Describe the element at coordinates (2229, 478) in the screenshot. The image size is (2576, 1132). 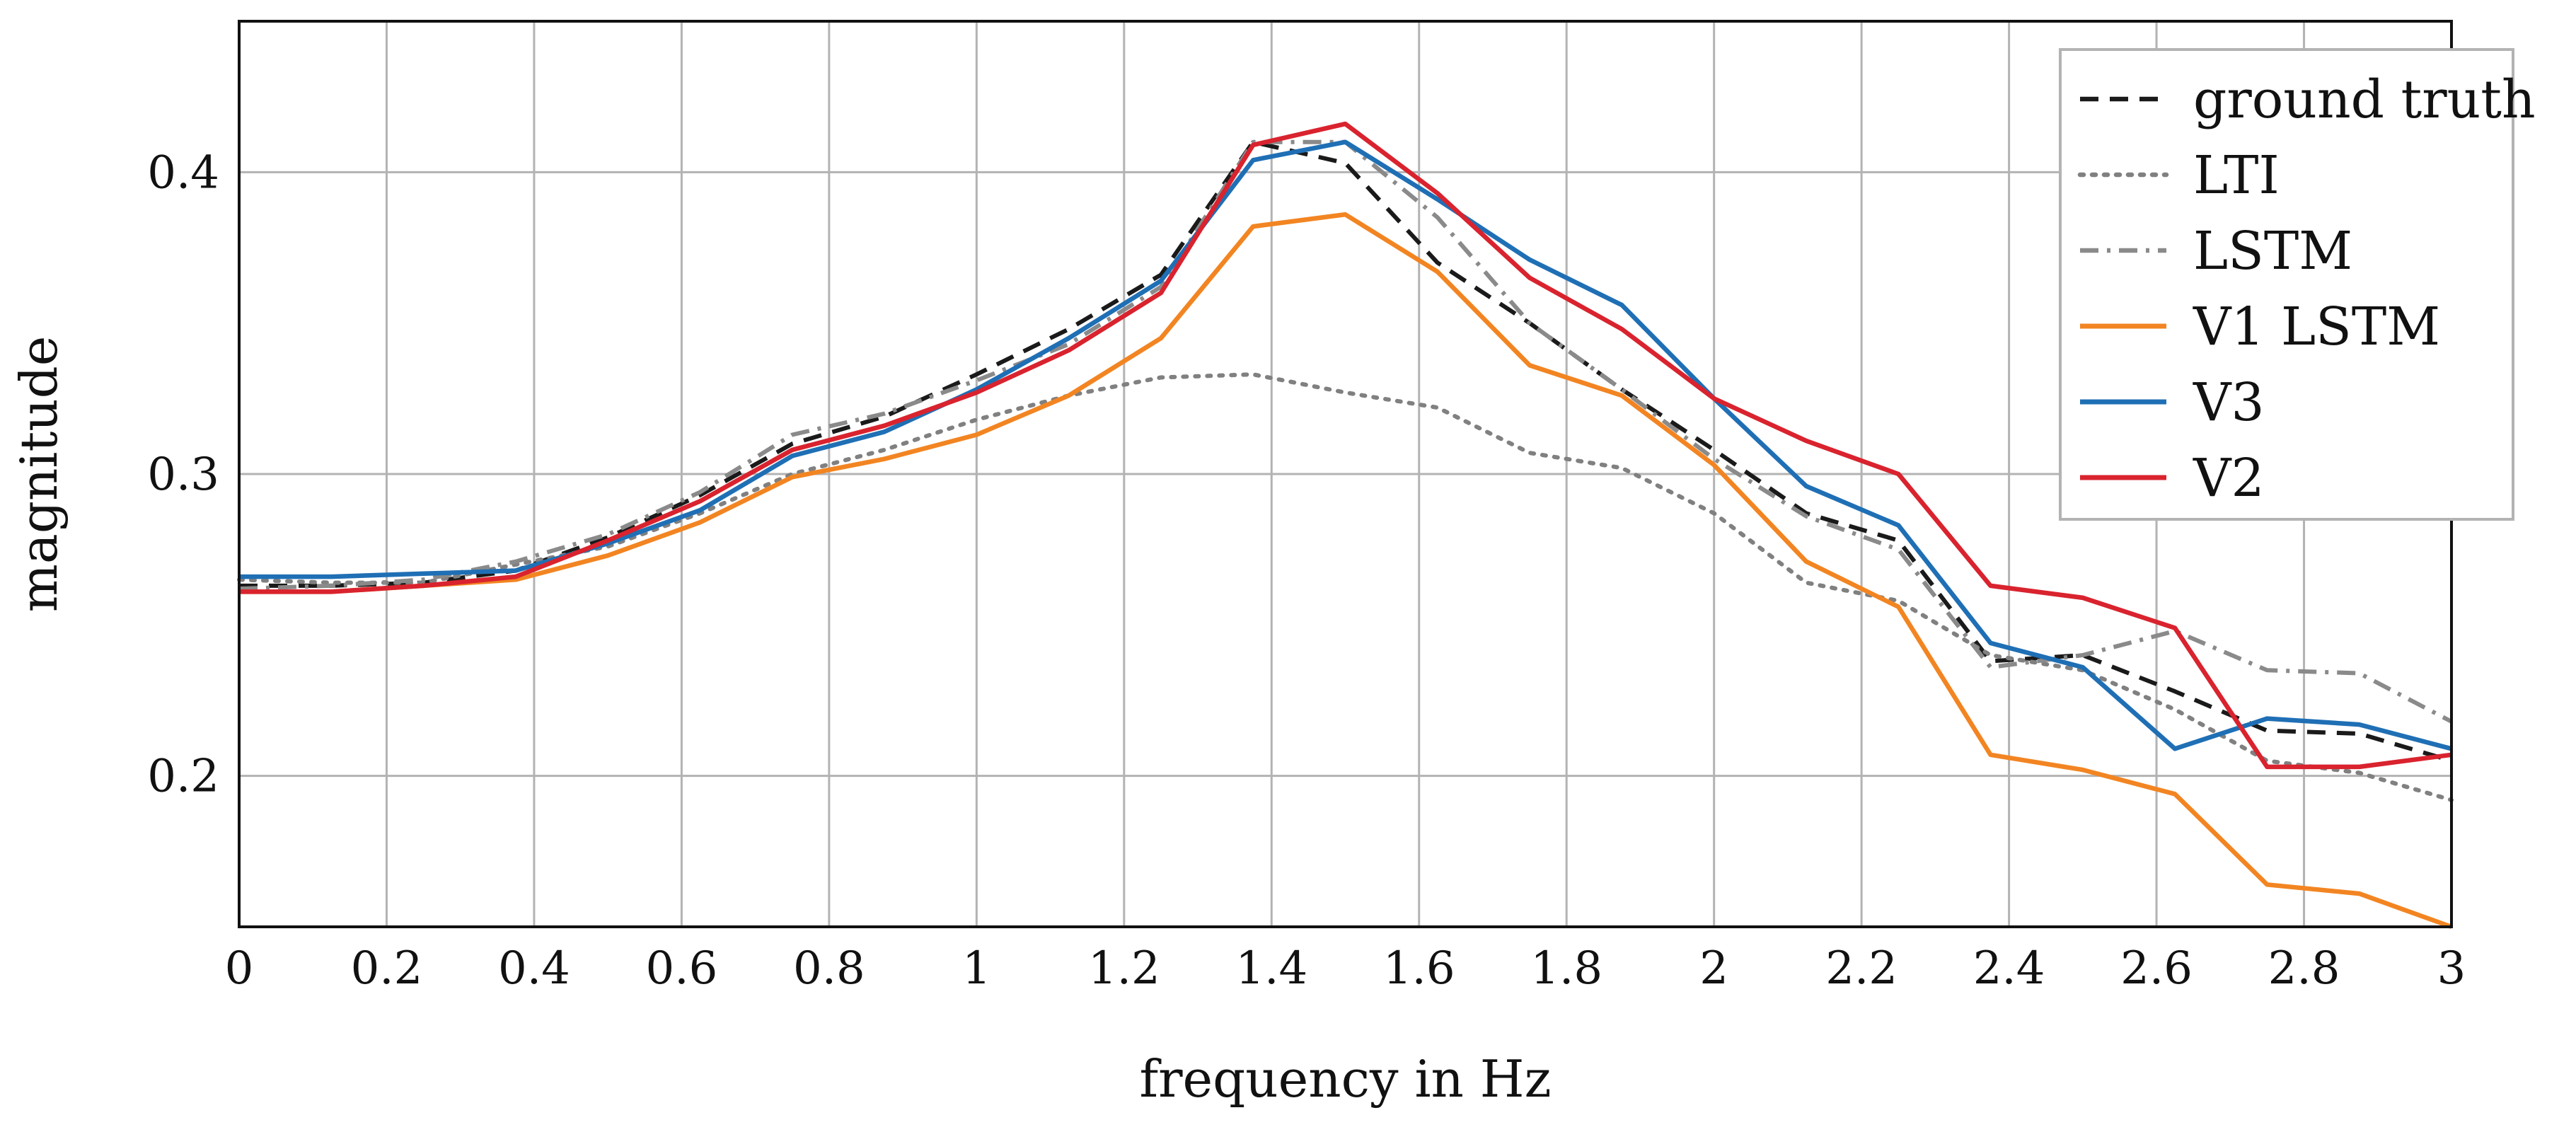
I see `legend-label: V2` at that location.